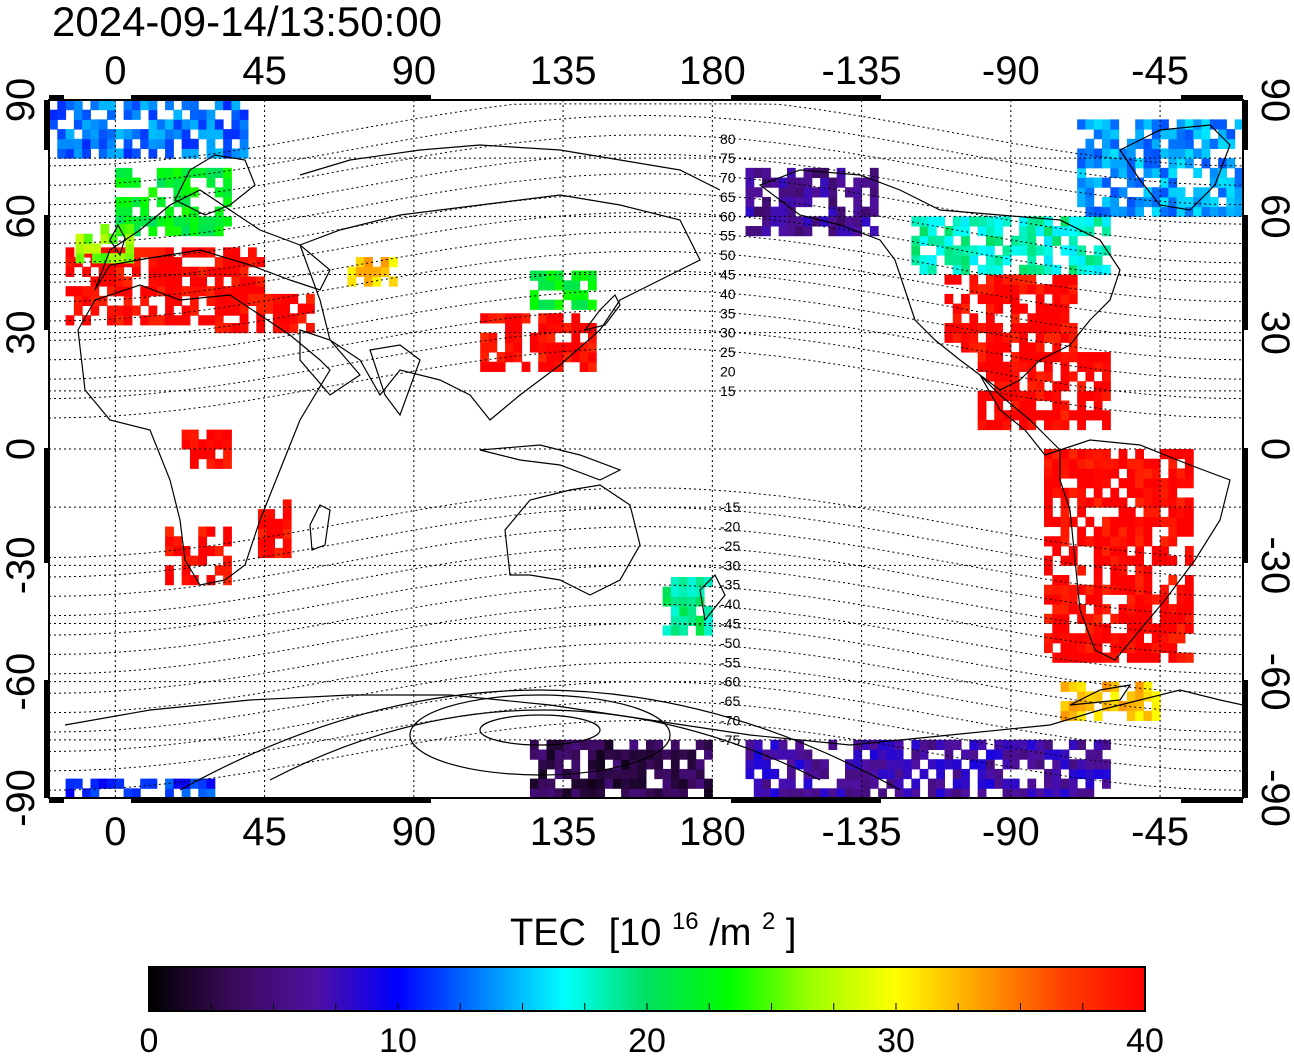 The height and width of the screenshot is (1057, 1294). What do you see at coordinates (115, 832) in the screenshot?
I see `longitude-tick-label: 0` at bounding box center [115, 832].